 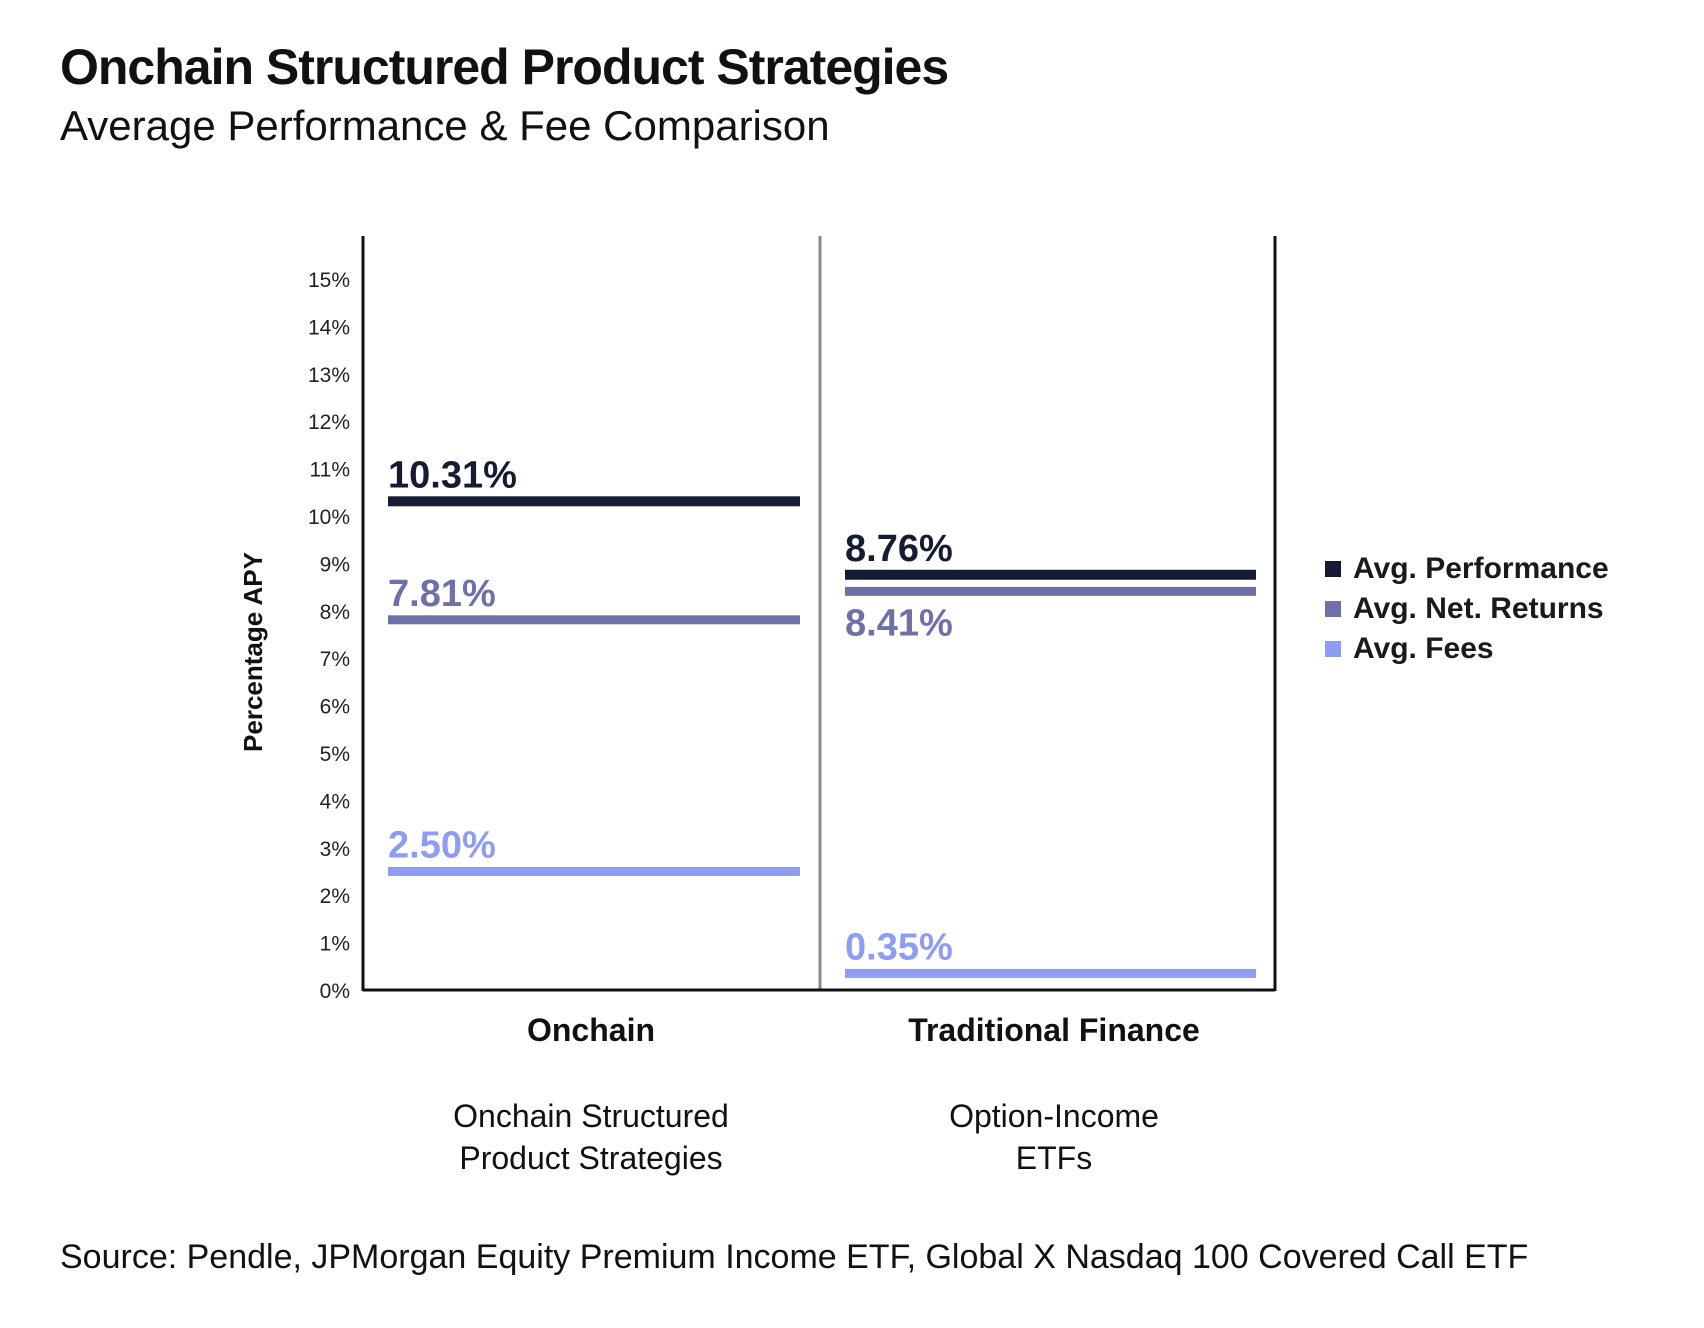 What do you see at coordinates (591, 1116) in the screenshot?
I see `category-description-line: Onchain Structured` at bounding box center [591, 1116].